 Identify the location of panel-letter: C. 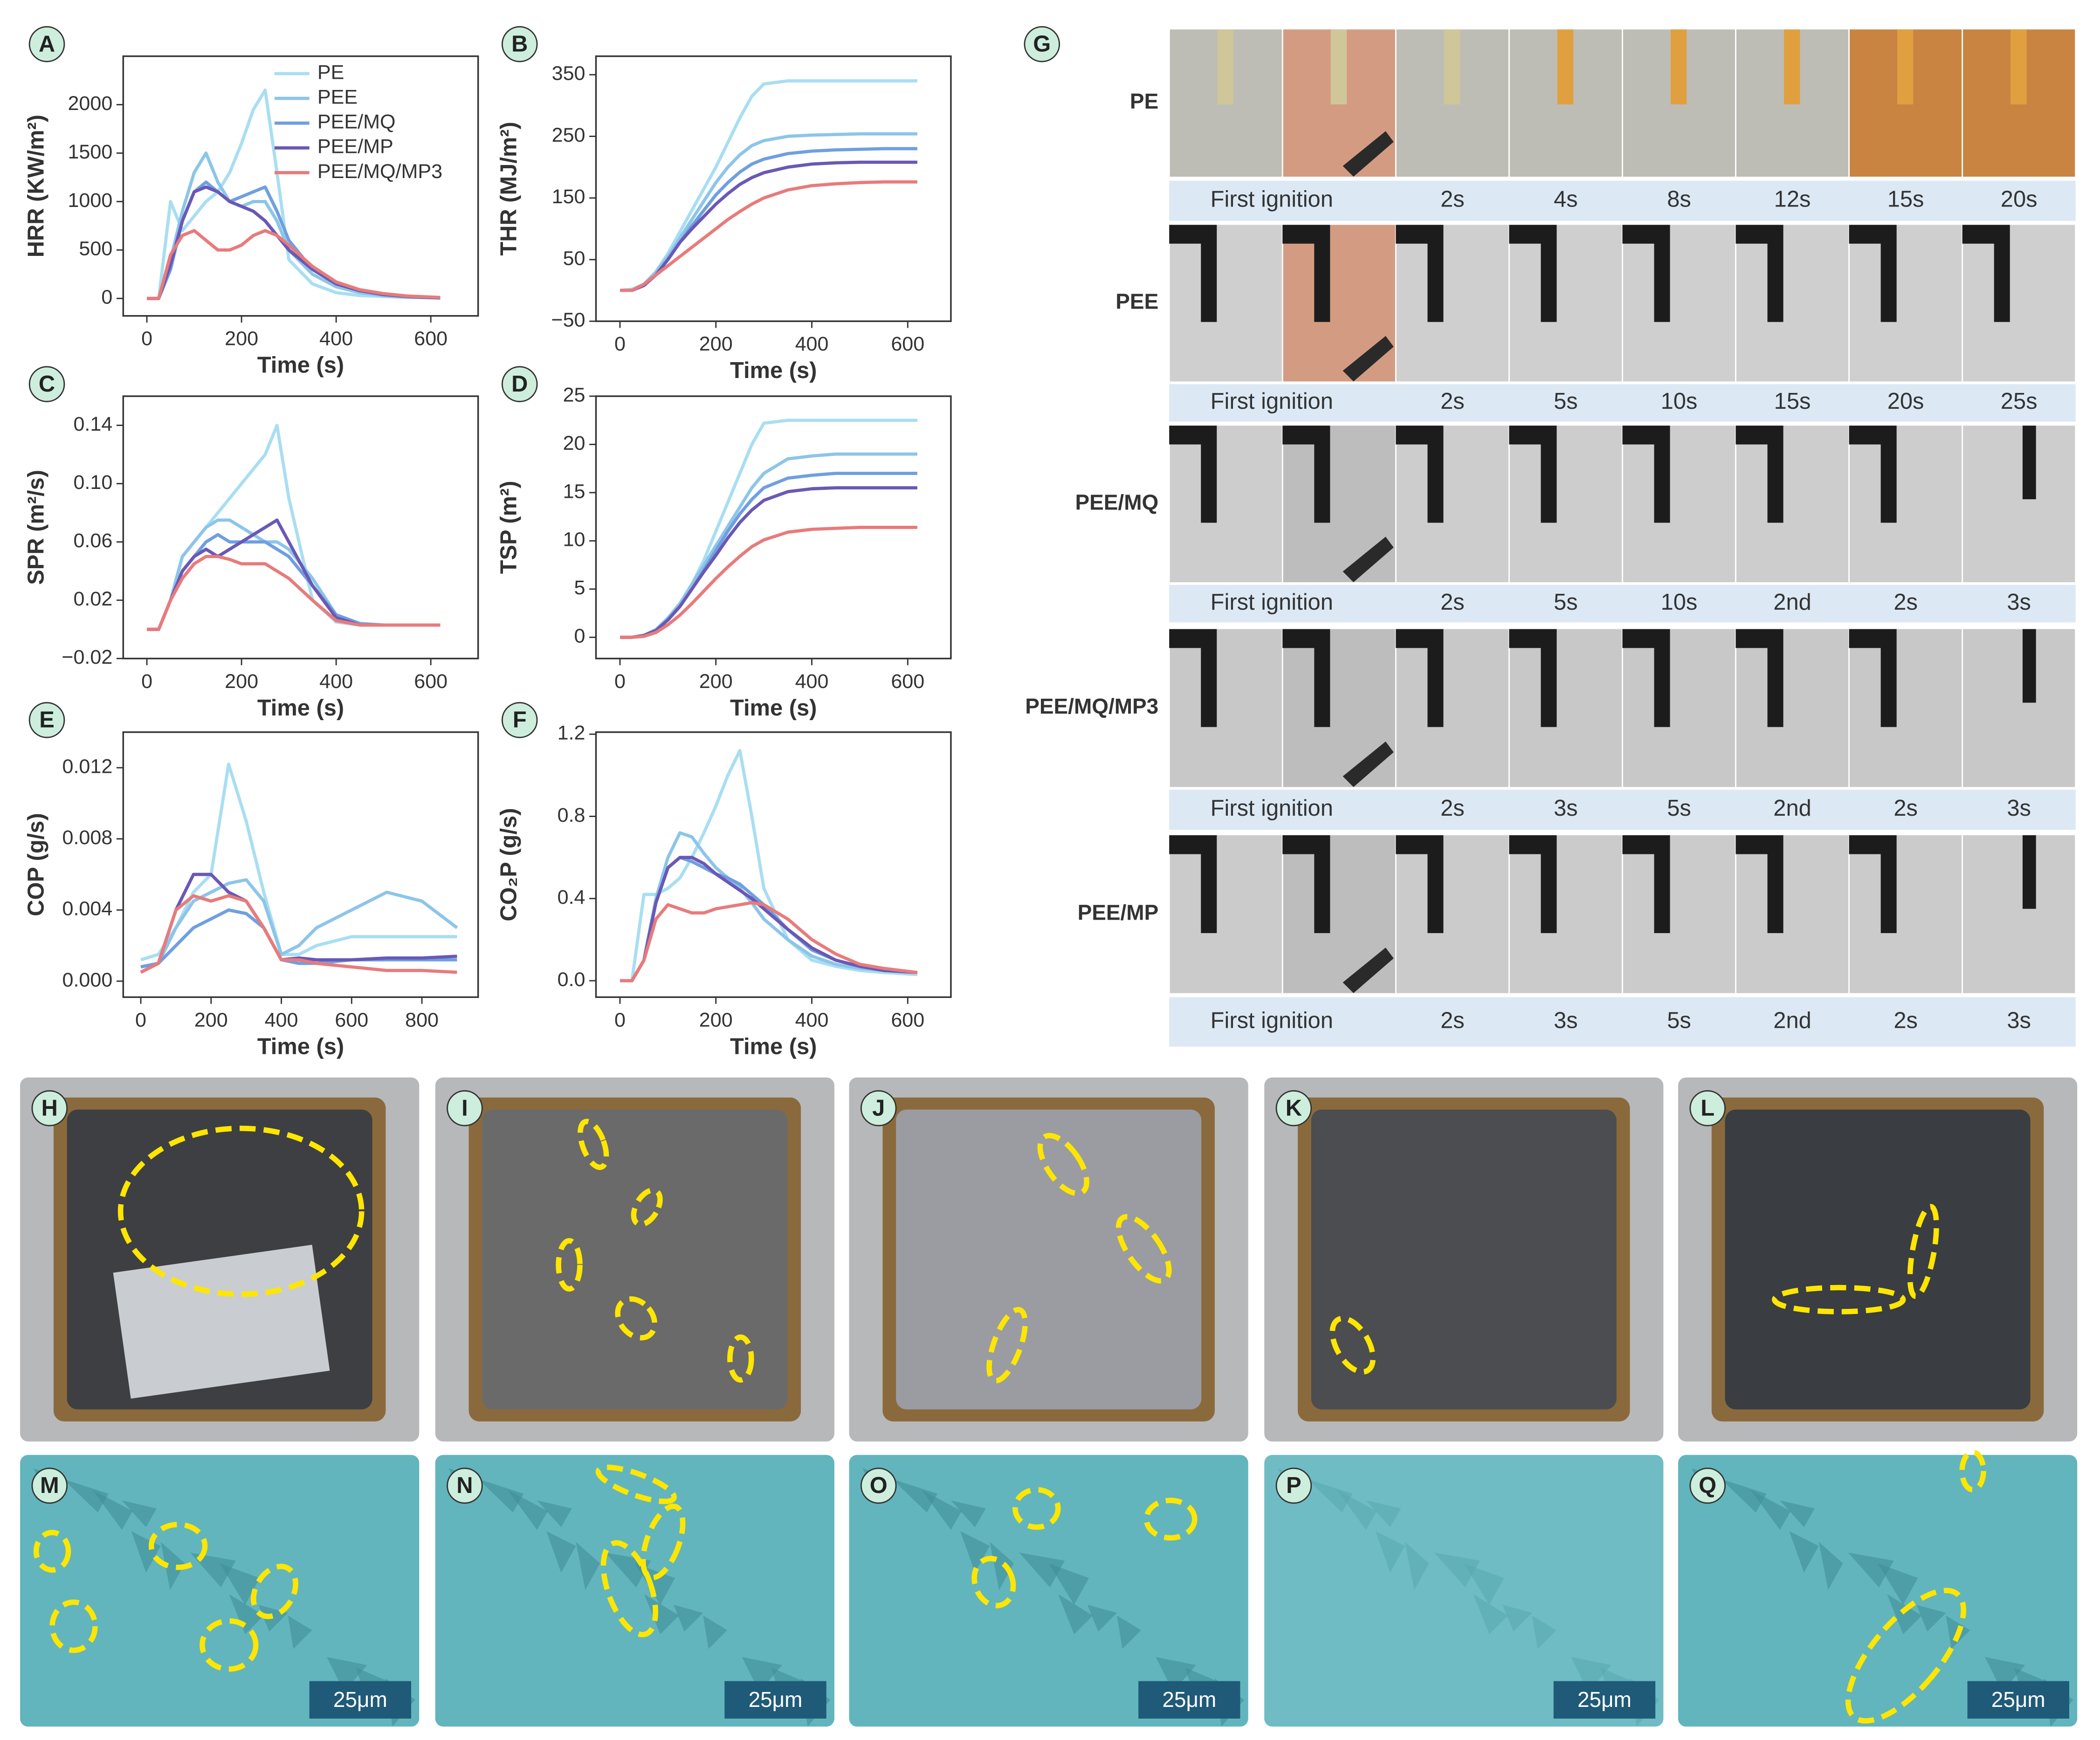
(47, 384).